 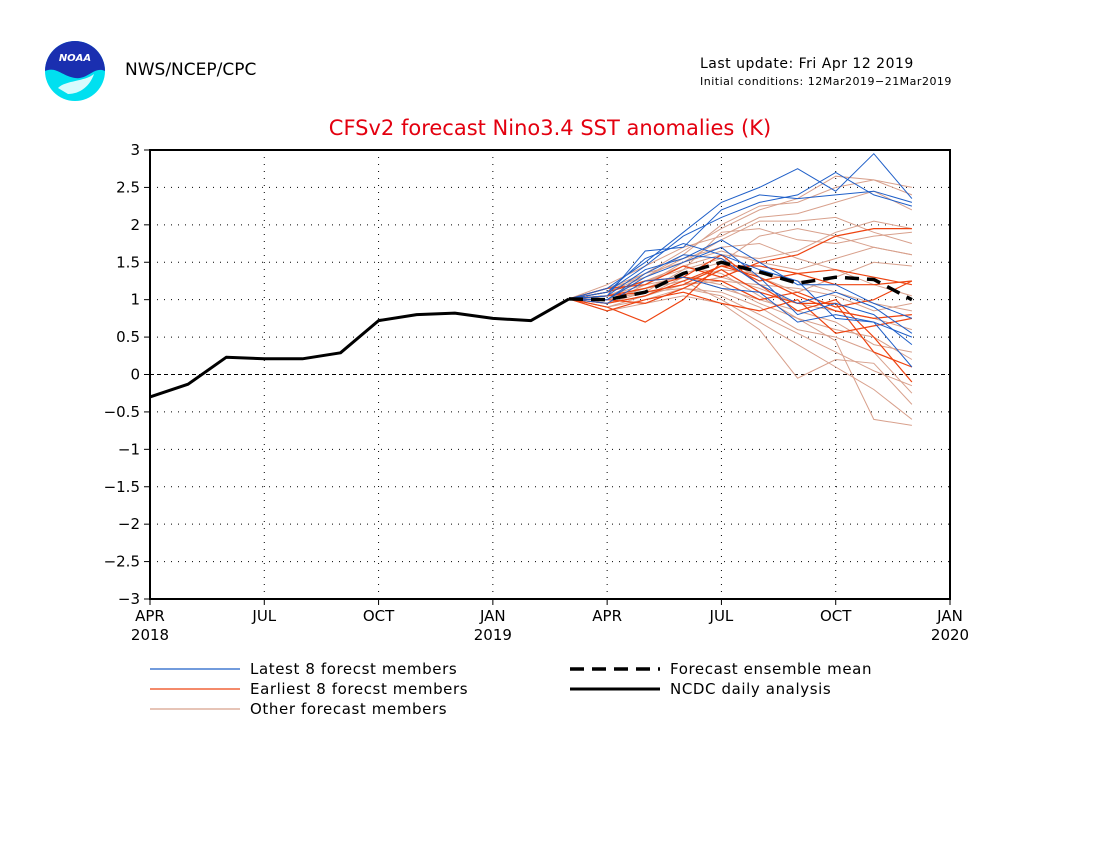 I want to click on y-tick-label: 2.5, so click(x=128, y=187).